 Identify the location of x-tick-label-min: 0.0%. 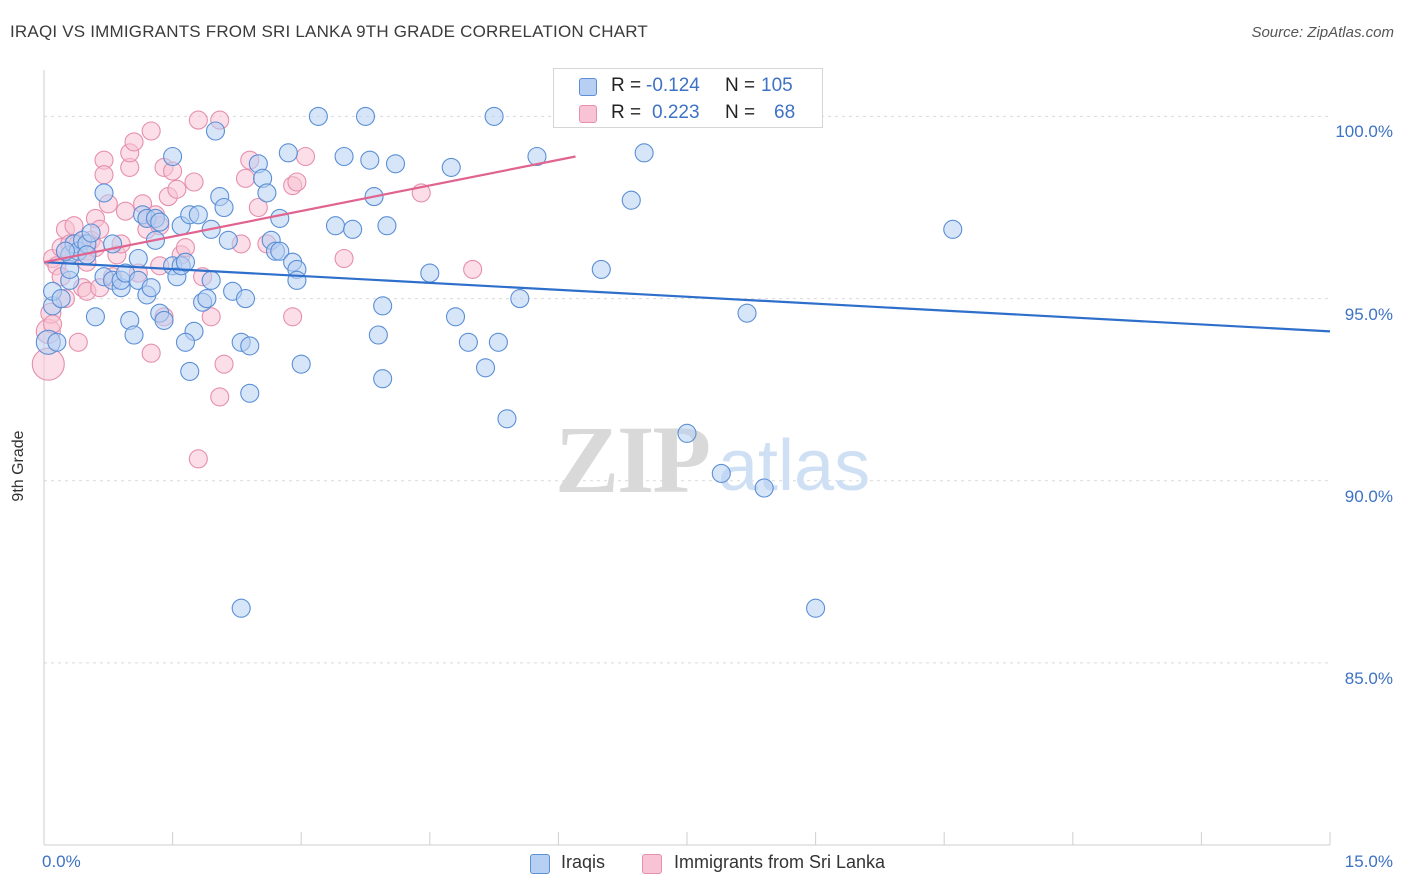
(61, 861).